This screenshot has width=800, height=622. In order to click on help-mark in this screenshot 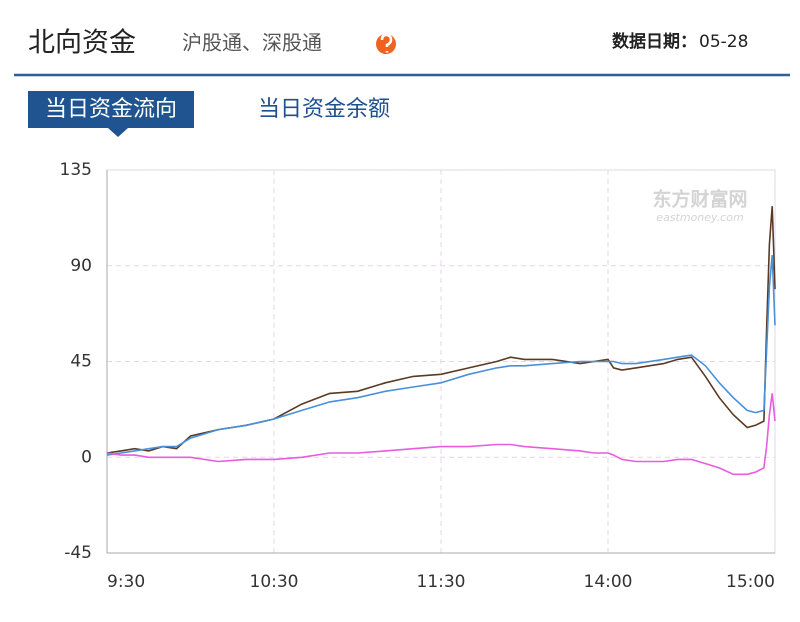, I will do `click(386, 43)`.